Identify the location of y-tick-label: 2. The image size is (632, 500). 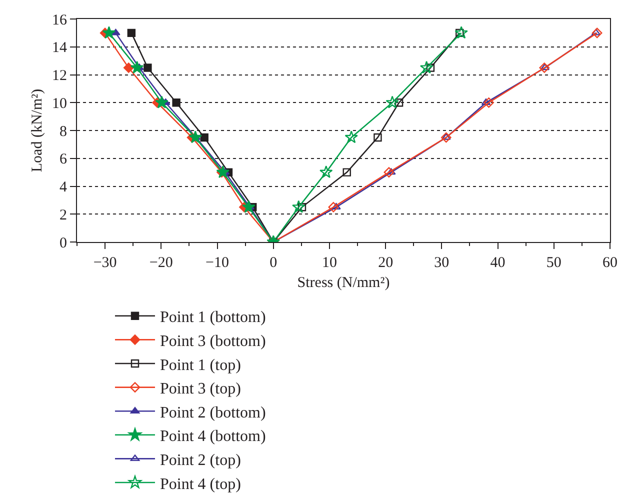
(63, 215).